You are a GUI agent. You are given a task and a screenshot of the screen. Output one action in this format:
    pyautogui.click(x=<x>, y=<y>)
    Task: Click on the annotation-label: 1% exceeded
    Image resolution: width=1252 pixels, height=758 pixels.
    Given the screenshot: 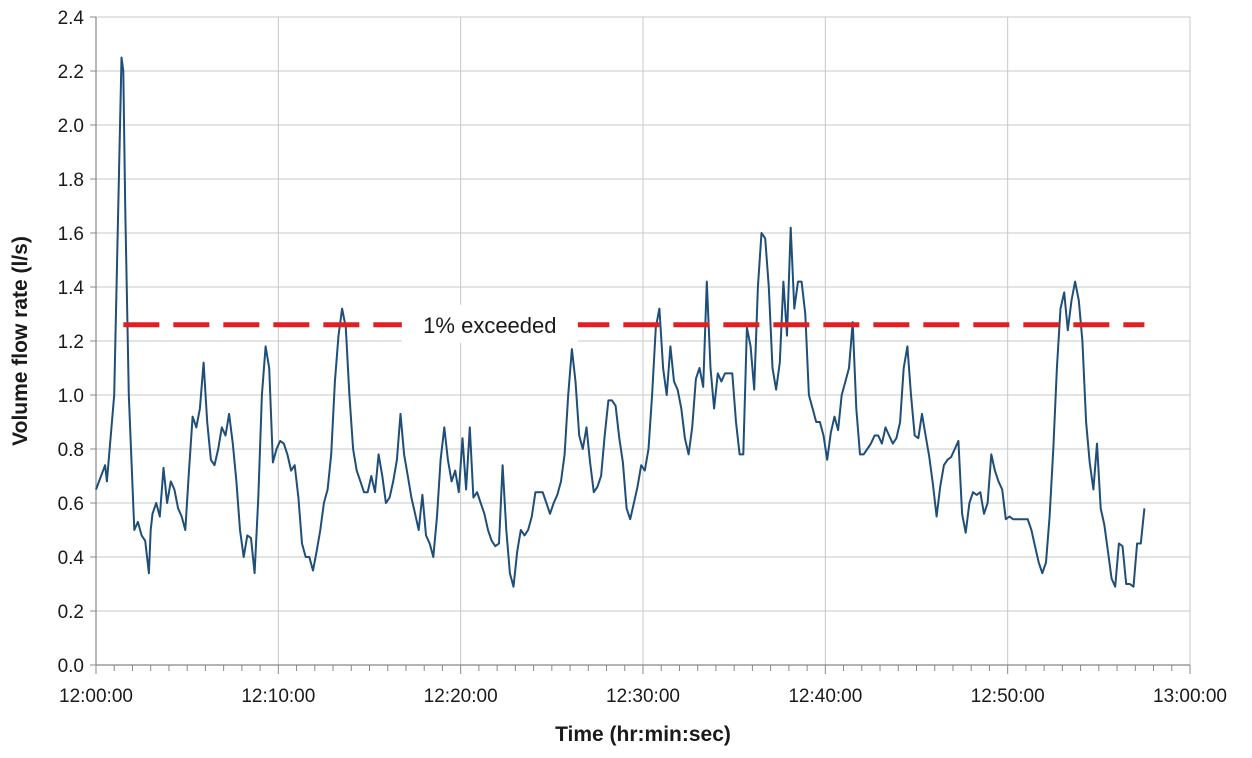 What is the action you would take?
    pyautogui.click(x=489, y=325)
    